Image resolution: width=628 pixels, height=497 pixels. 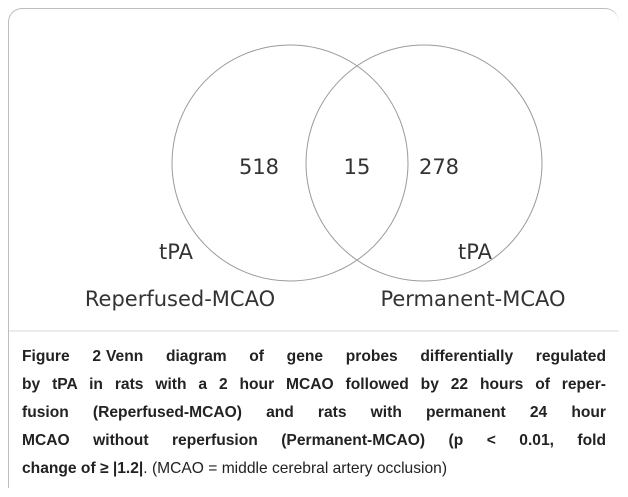 What do you see at coordinates (439, 167) in the screenshot?
I see `right-only-count: 278` at bounding box center [439, 167].